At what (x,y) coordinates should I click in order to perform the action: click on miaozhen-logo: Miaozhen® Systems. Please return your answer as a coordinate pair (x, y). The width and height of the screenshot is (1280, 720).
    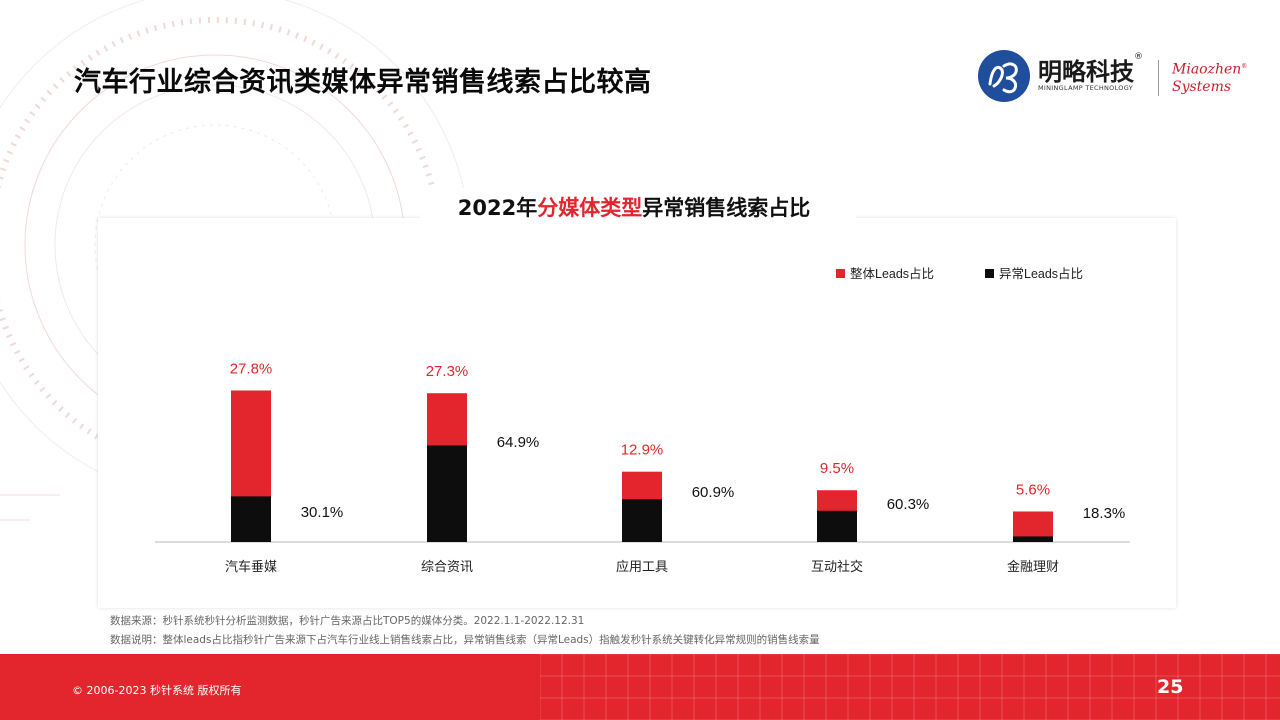
    Looking at the image, I should click on (1210, 78).